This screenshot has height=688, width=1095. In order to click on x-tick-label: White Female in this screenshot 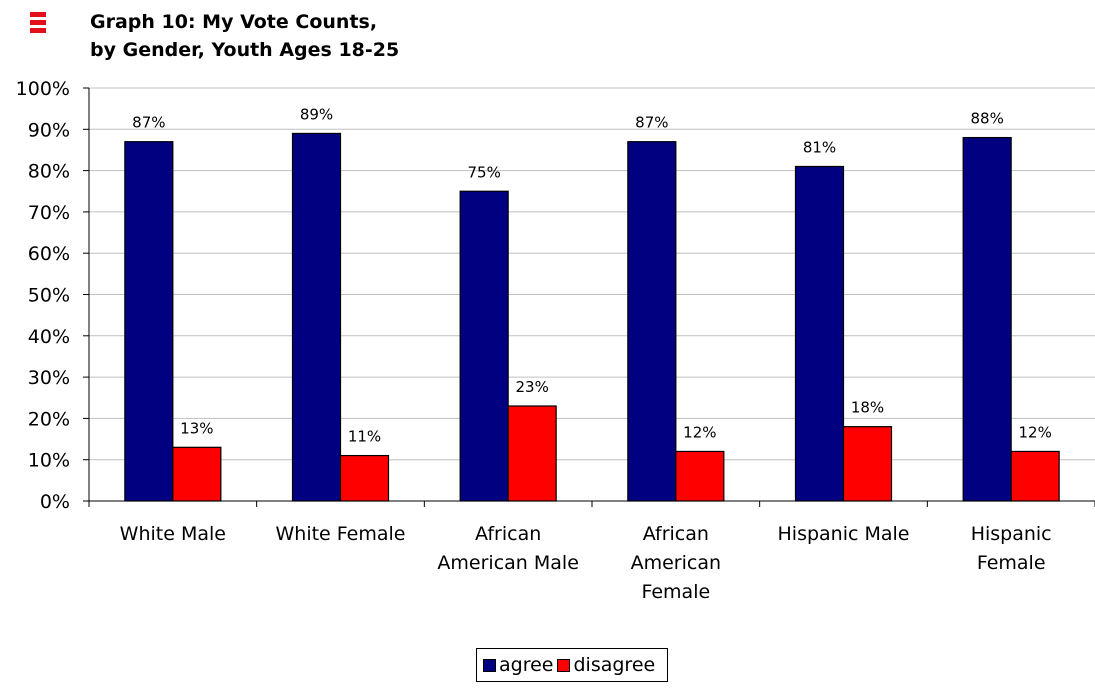, I will do `click(341, 534)`.